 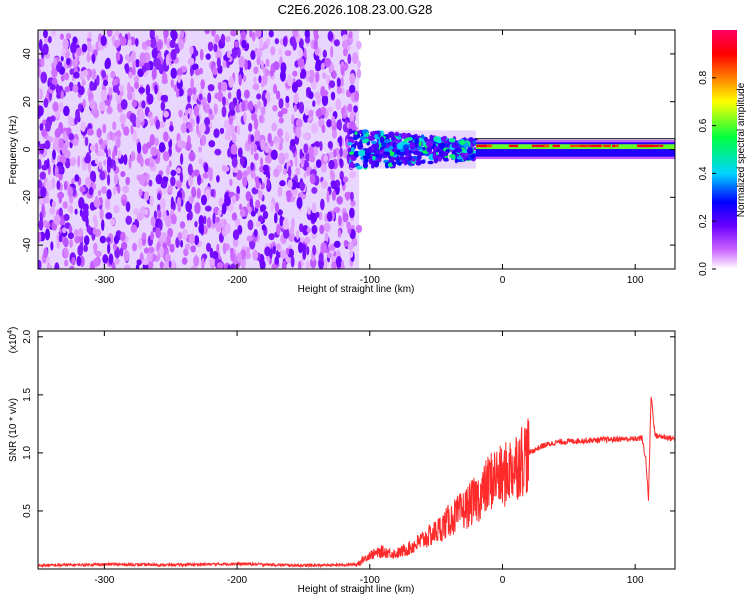 What do you see at coordinates (591, 146) in the screenshot?
I see `signal-peak` at bounding box center [591, 146].